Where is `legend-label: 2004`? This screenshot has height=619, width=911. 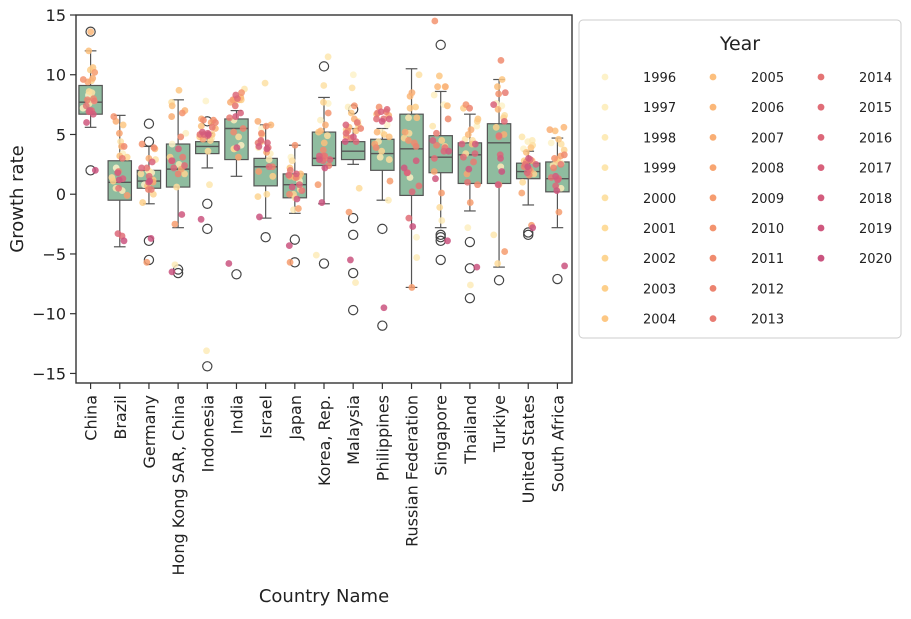
legend-label: 2004 is located at coordinates (659, 320).